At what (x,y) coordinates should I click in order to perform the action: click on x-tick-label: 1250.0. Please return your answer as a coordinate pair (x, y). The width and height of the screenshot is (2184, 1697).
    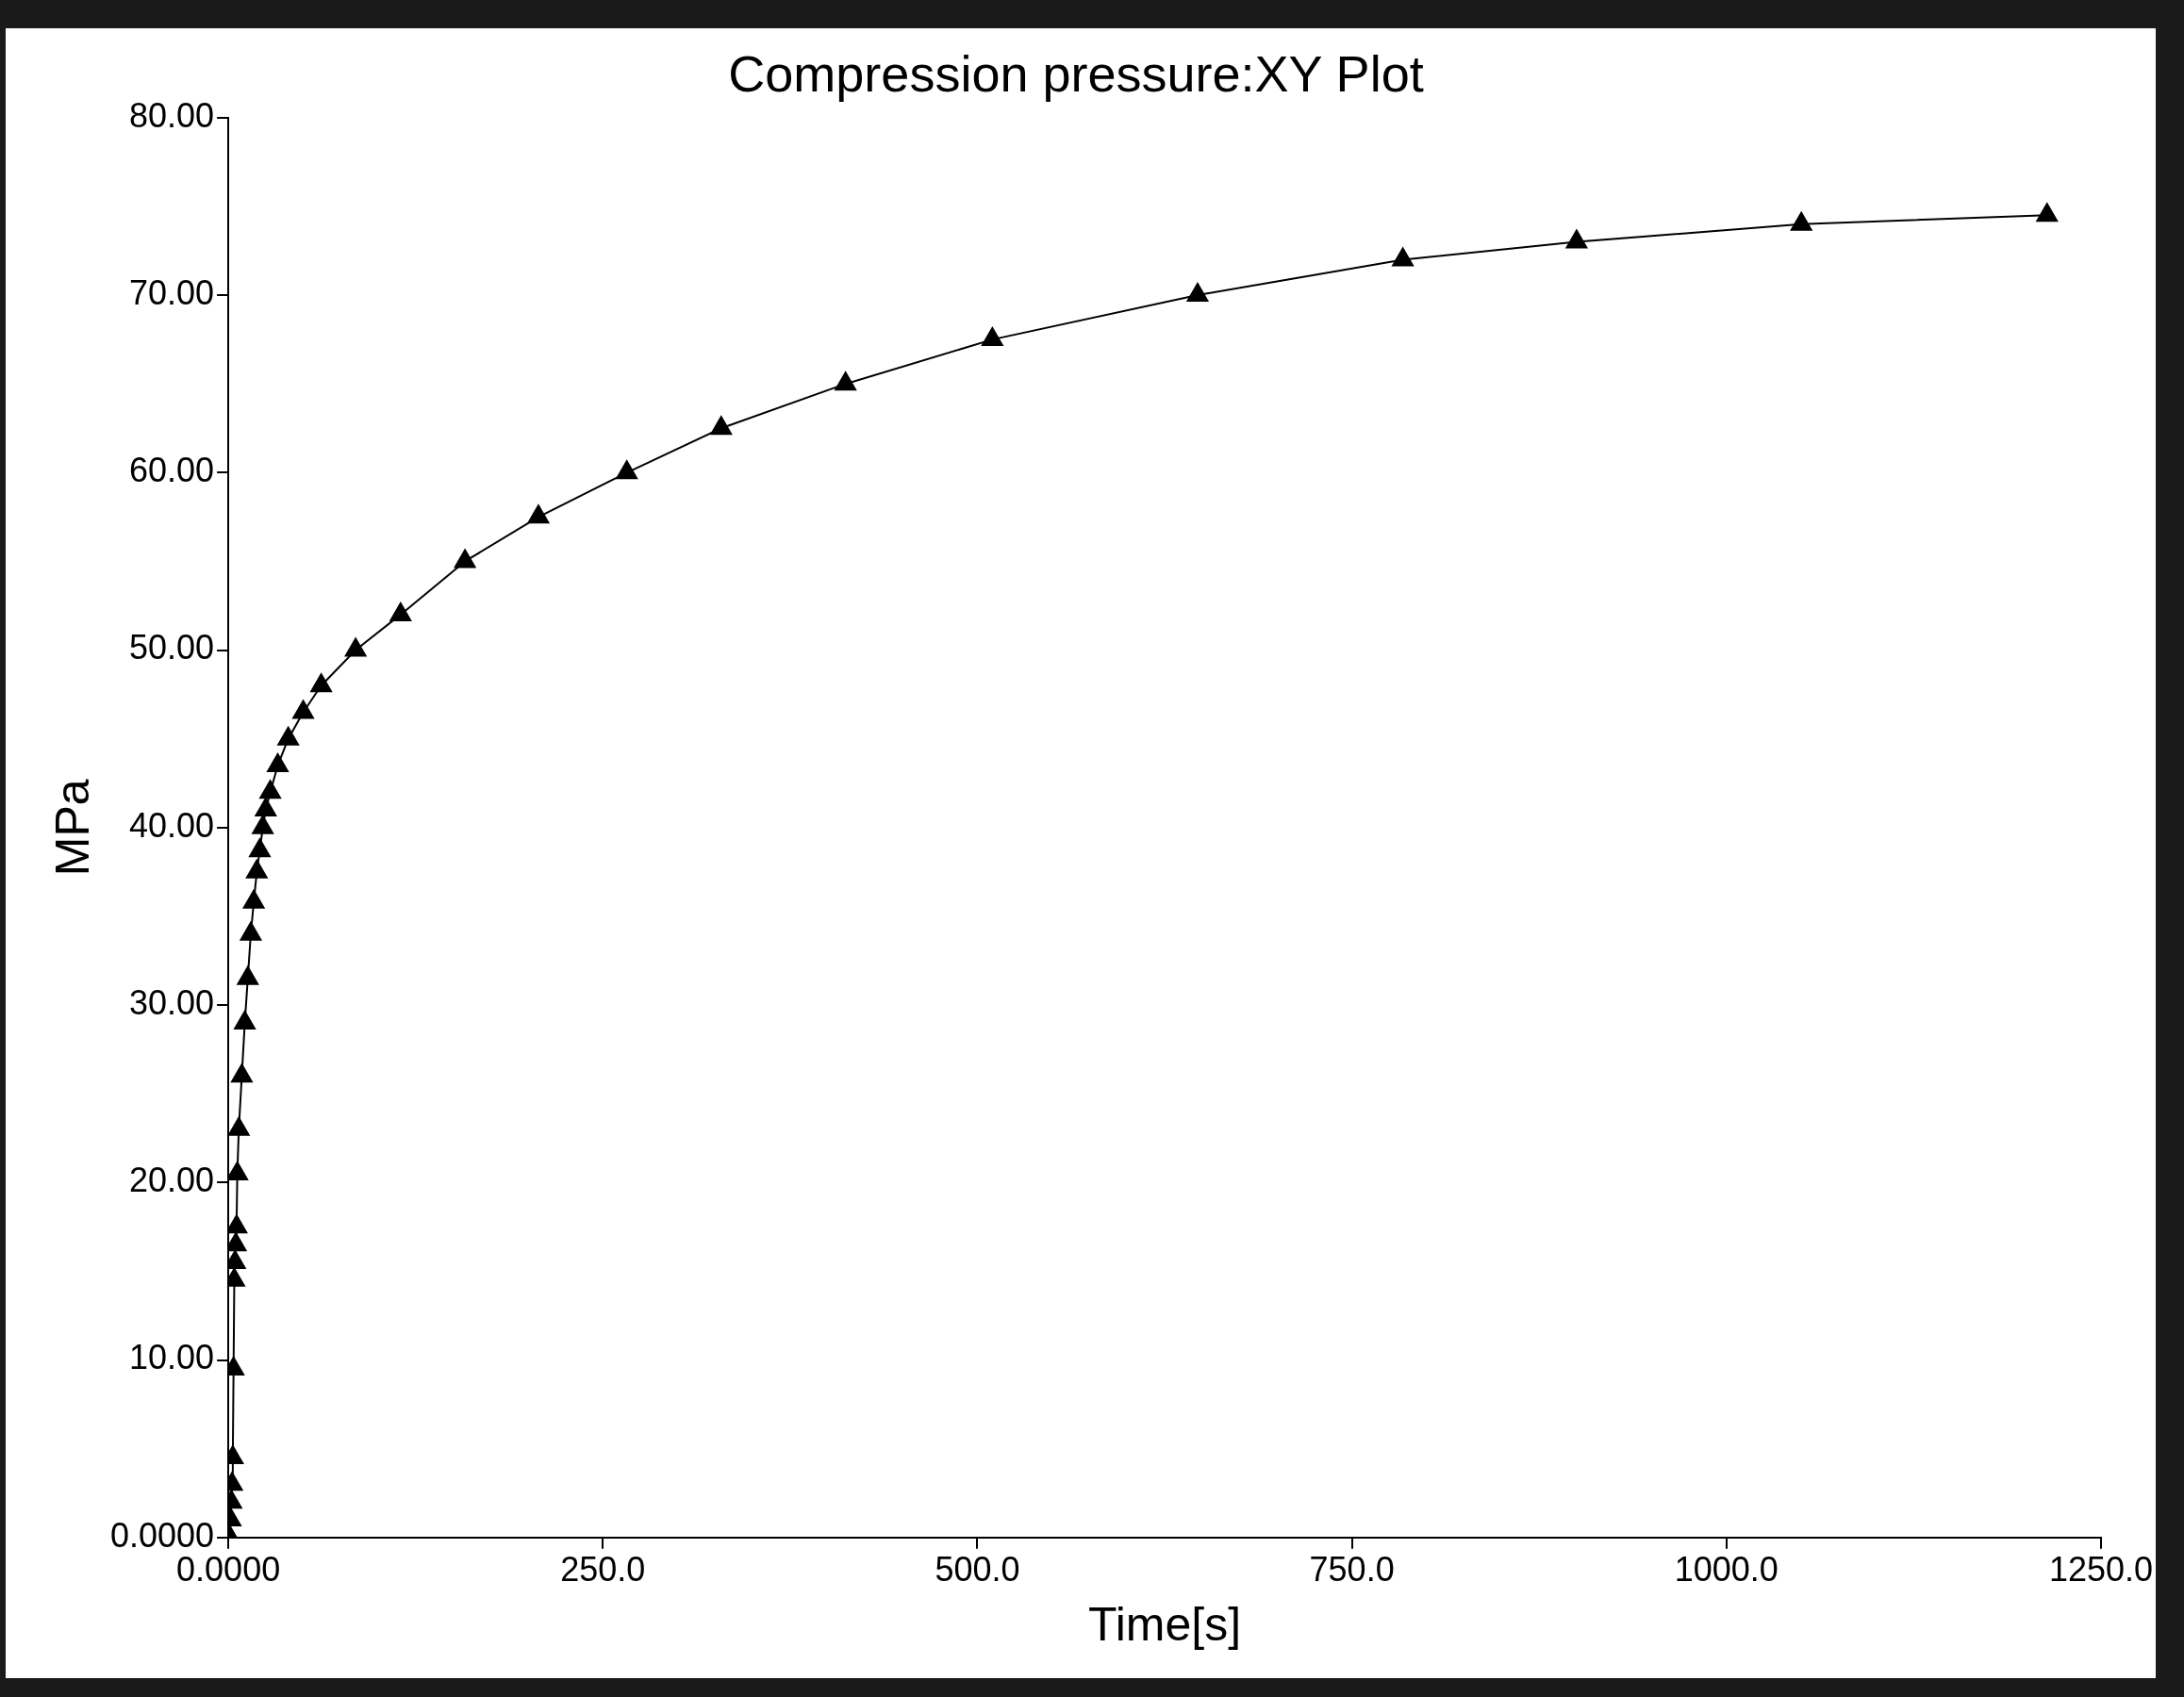
    Looking at the image, I should click on (2101, 1570).